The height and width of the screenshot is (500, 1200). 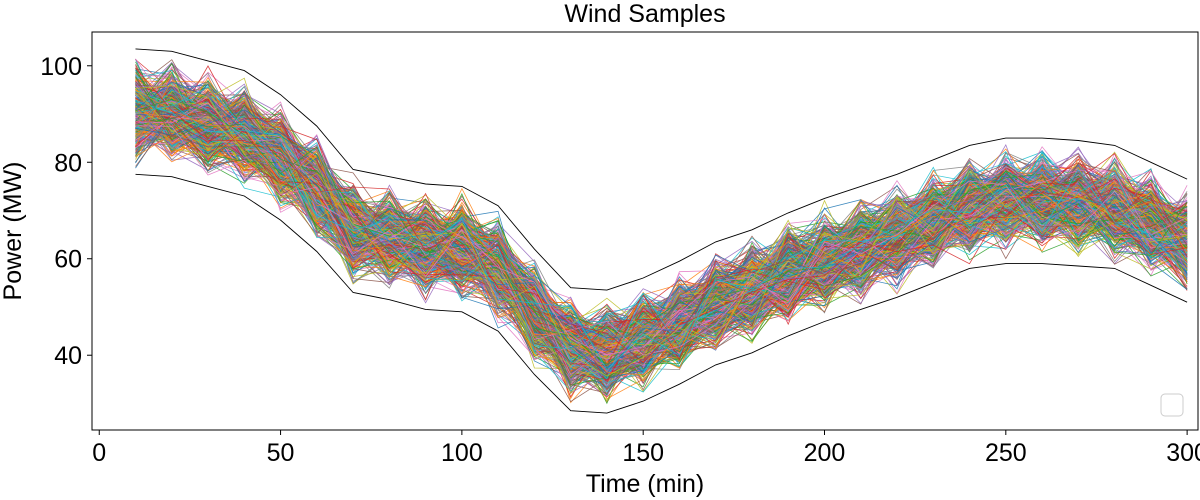 I want to click on x-axis-label: Time (min), so click(x=645, y=484).